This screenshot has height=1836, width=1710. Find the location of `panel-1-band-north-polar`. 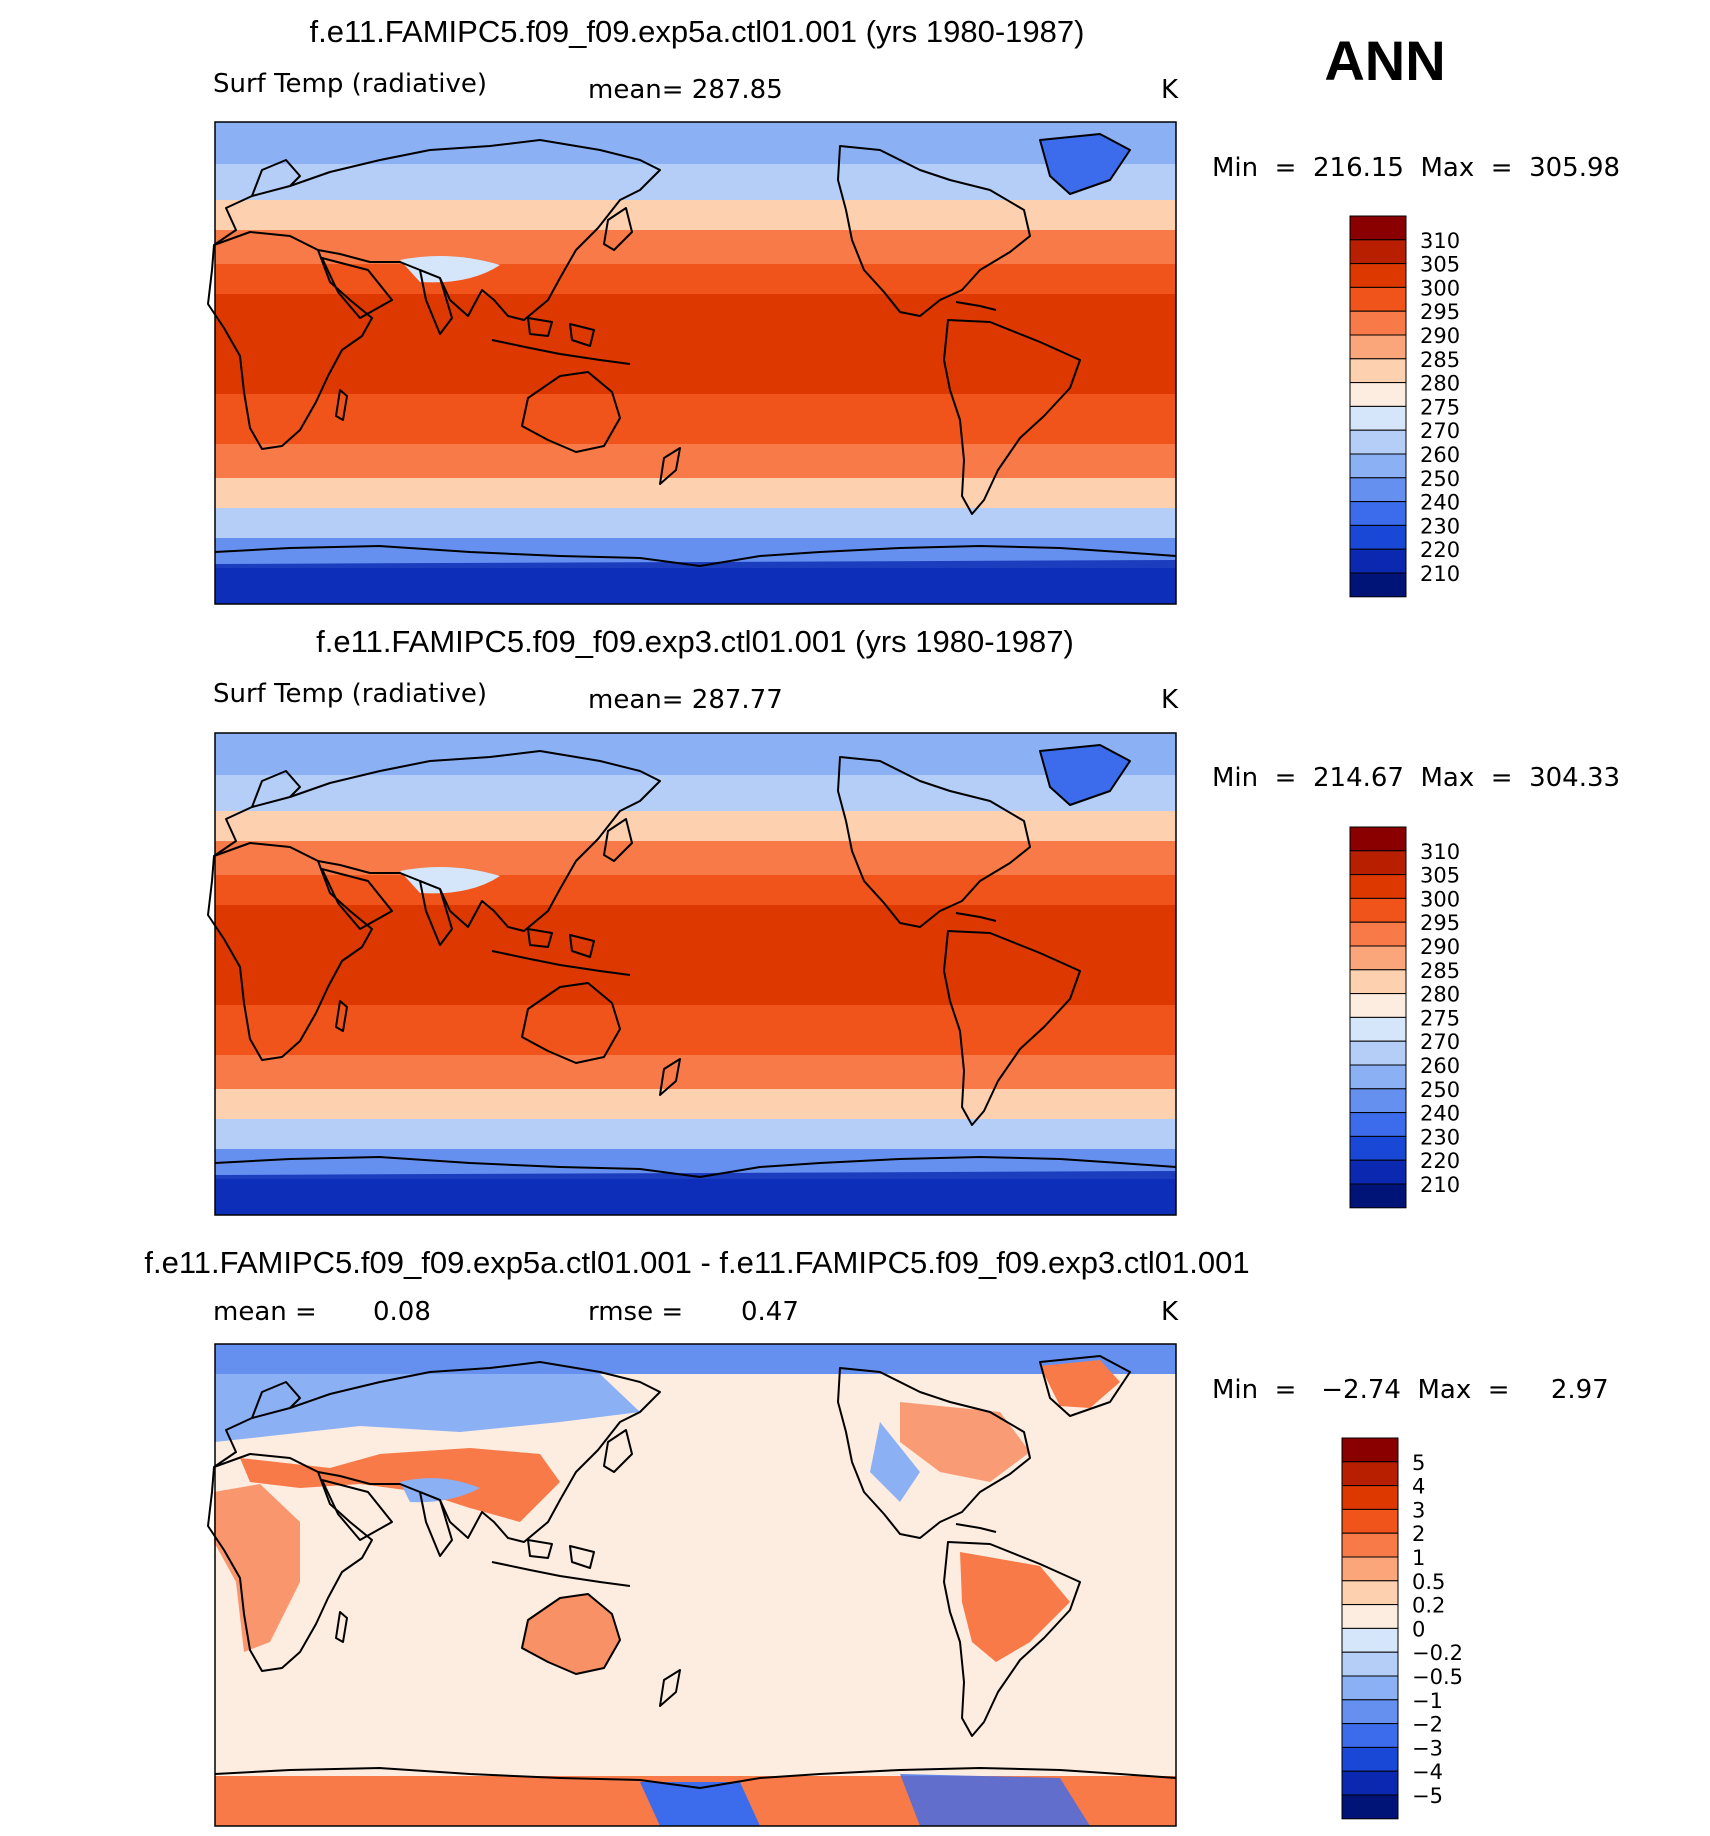

panel-1-band-north-polar is located at coordinates (695, 143).